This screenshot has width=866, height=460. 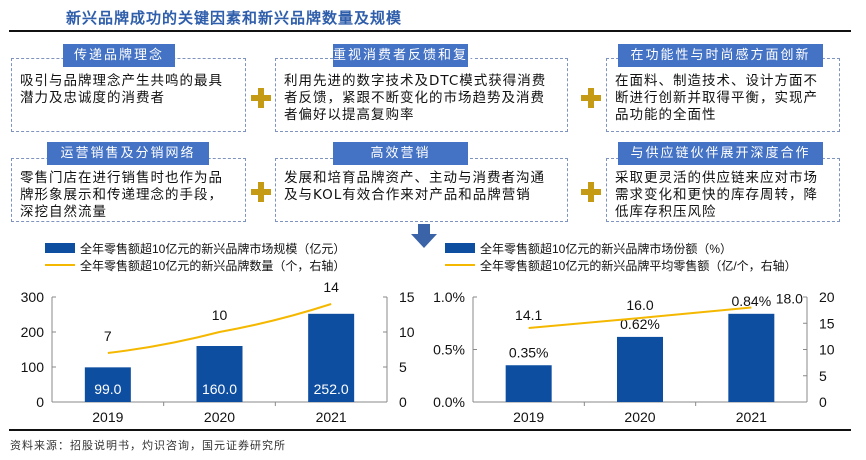 What do you see at coordinates (751, 301) in the screenshot?
I see `bar-label: 0.84%` at bounding box center [751, 301].